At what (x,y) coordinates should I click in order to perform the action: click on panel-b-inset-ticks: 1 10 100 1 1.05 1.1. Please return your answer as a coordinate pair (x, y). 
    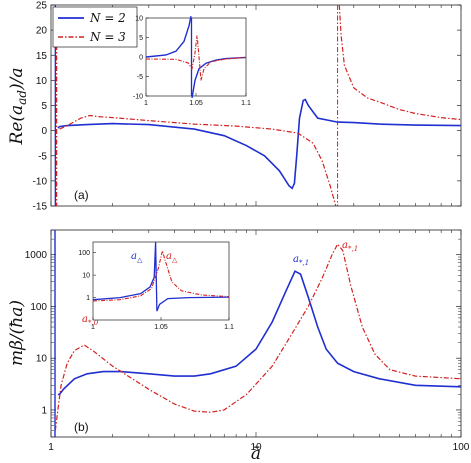
    Looking at the image, I should click on (156, 290).